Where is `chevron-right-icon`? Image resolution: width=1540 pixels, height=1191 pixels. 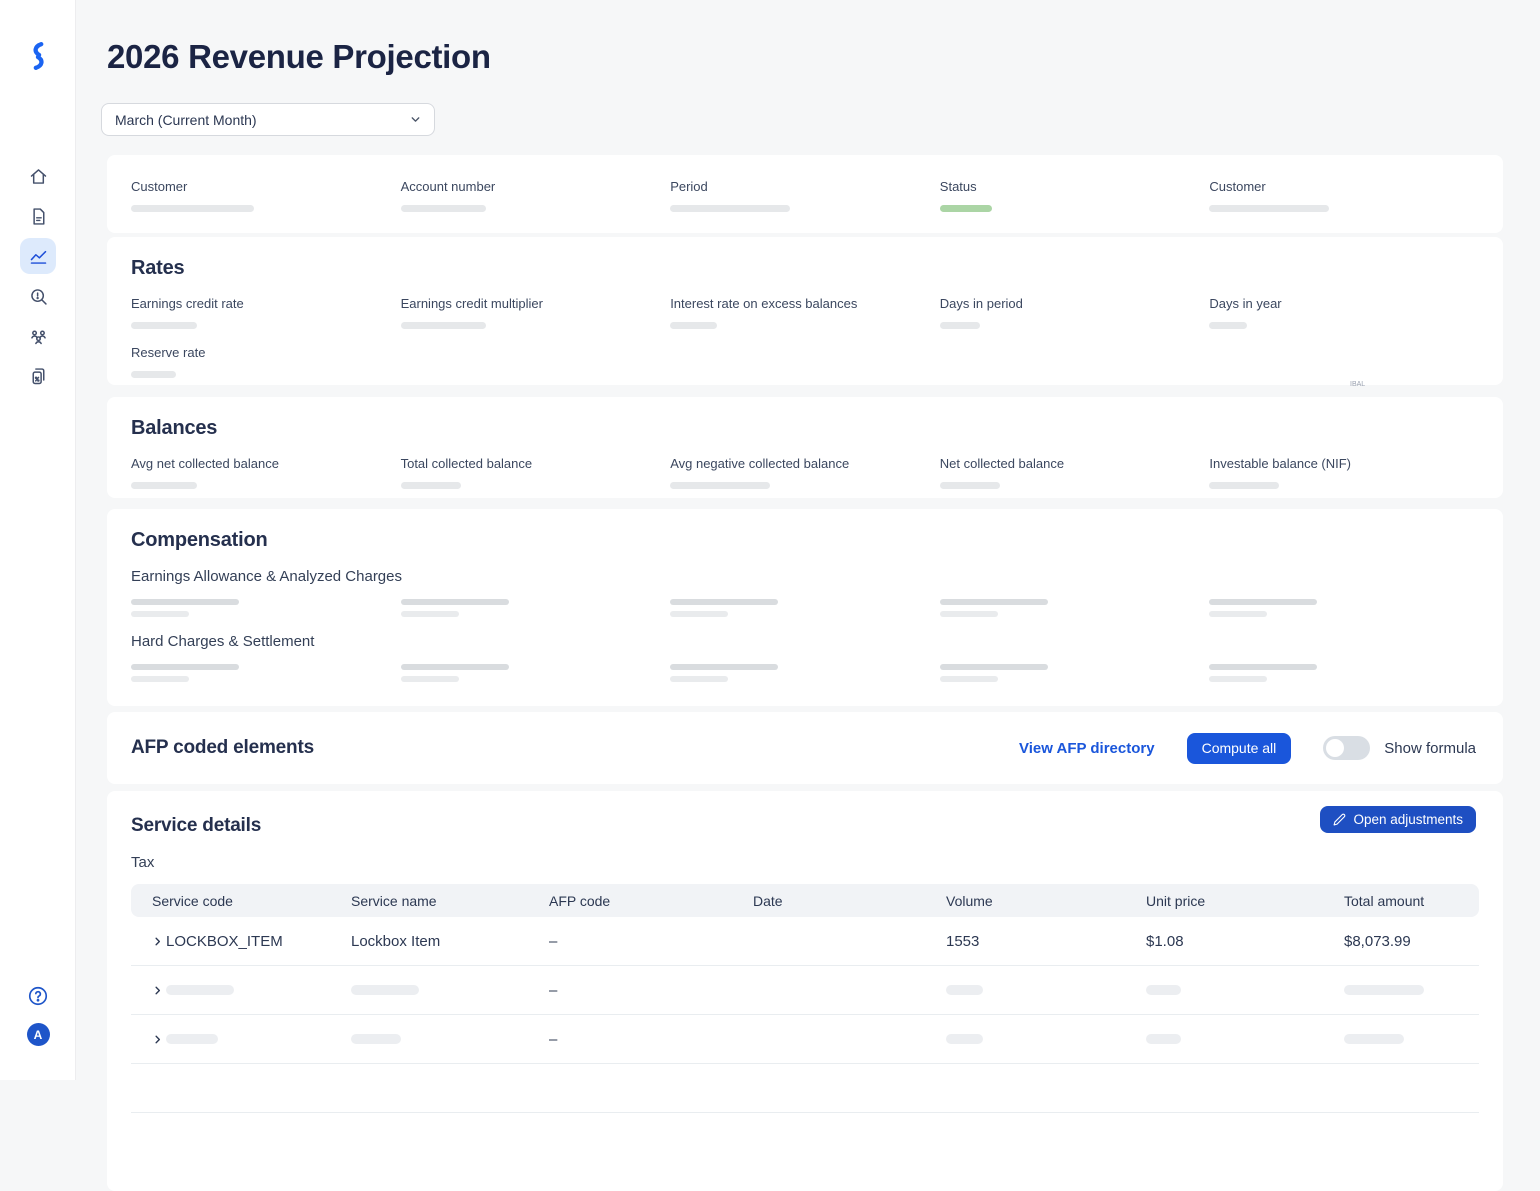 chevron-right-icon is located at coordinates (158, 941).